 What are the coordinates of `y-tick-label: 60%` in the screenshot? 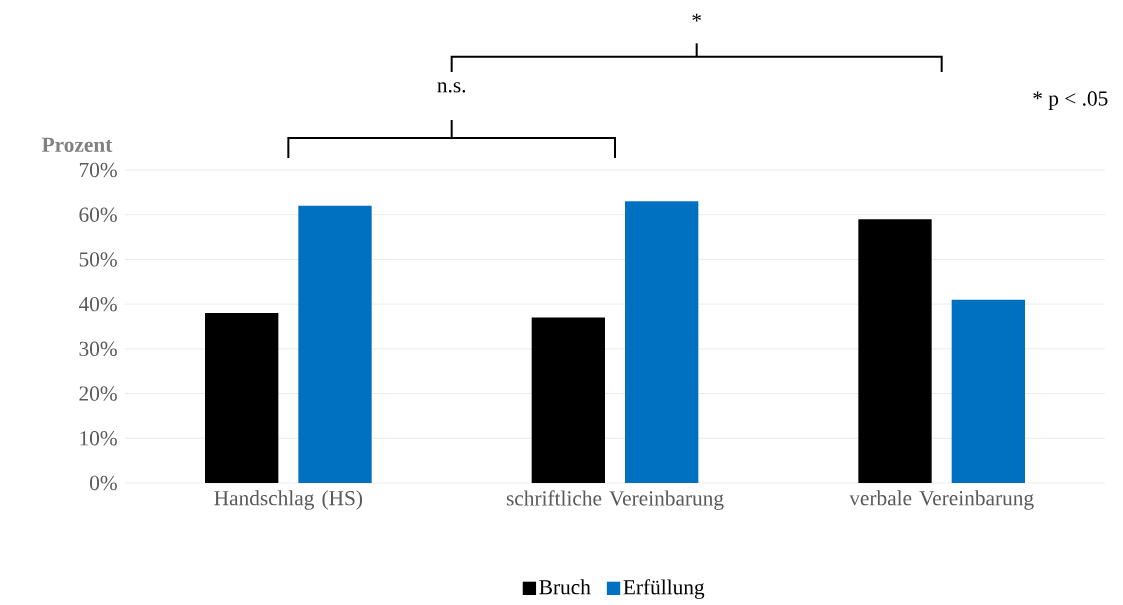 It's located at (98, 214).